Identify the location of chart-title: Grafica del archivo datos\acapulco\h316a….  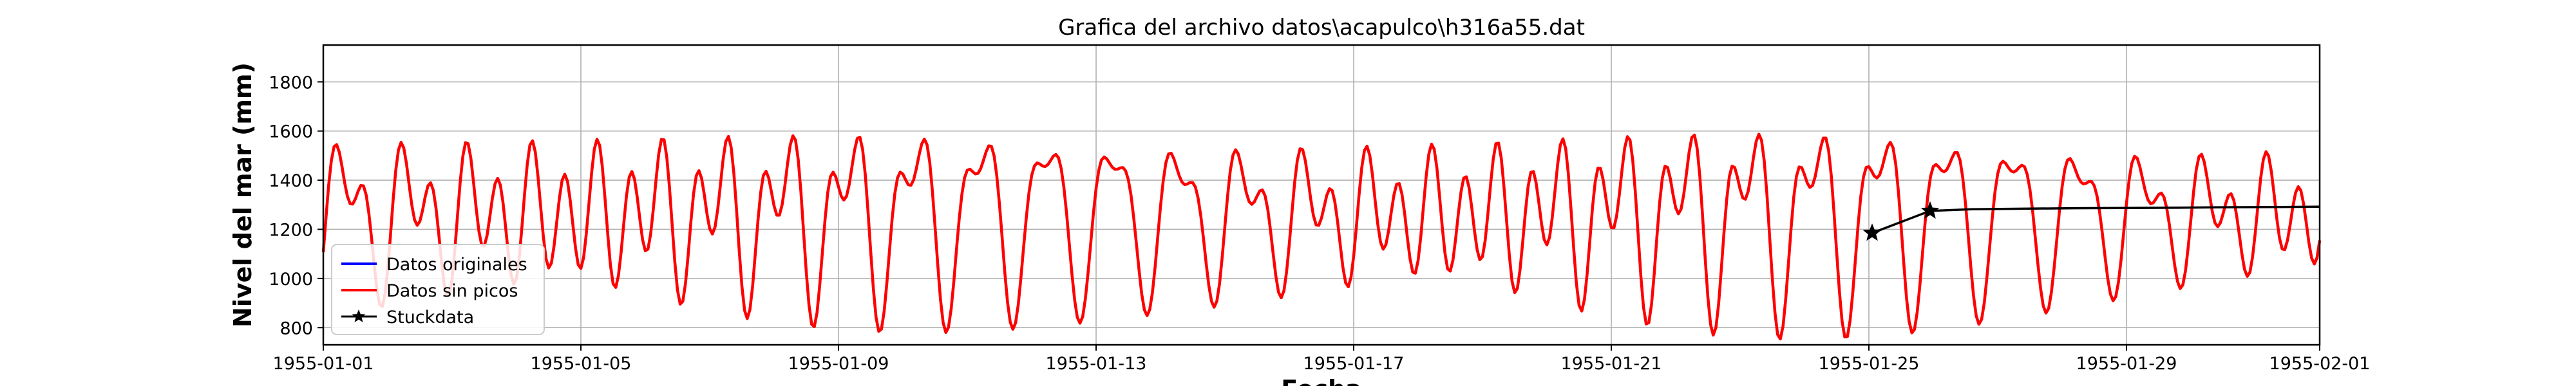
(1321, 28).